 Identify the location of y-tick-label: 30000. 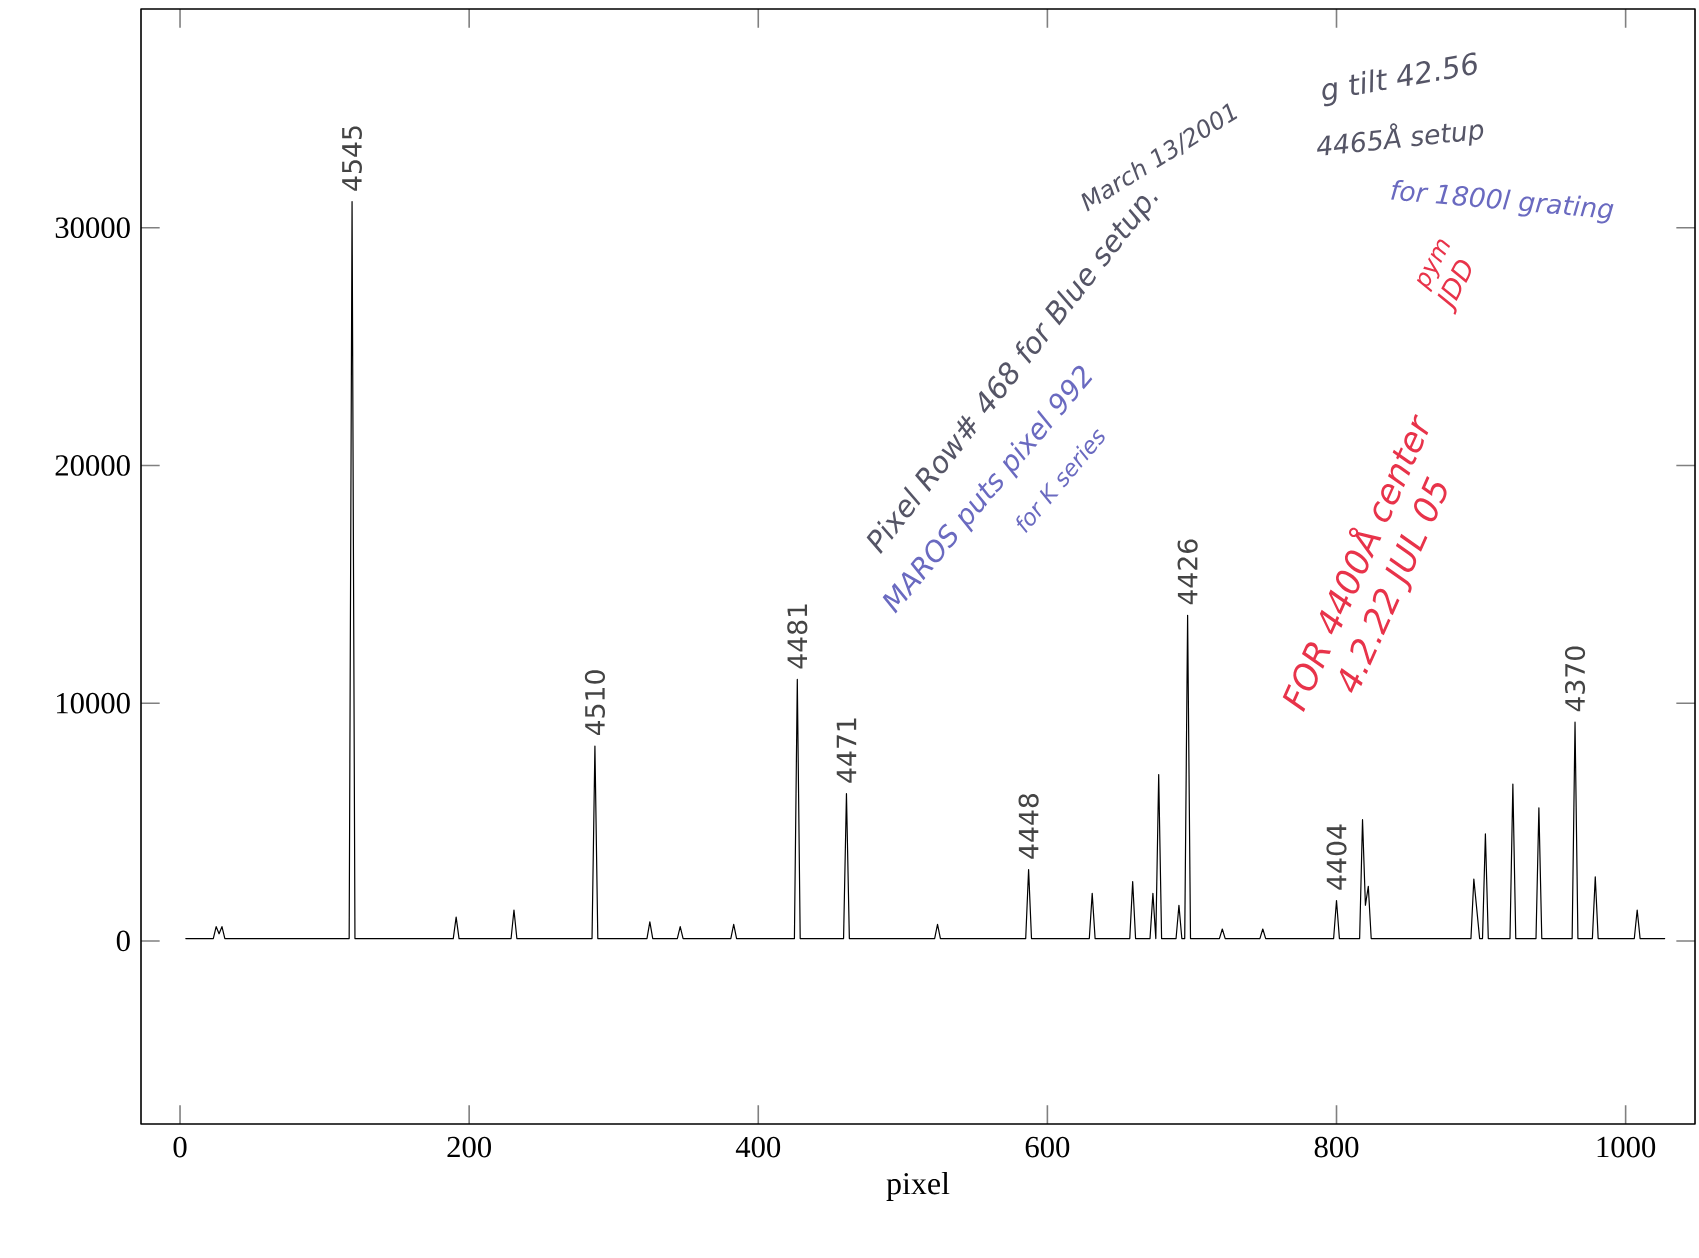
(92, 228).